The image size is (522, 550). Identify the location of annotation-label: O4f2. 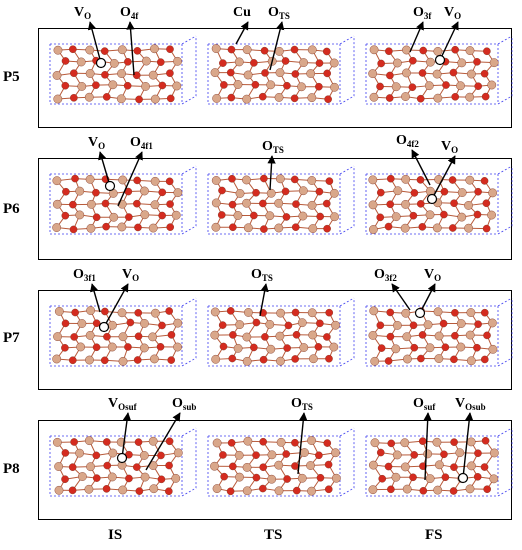
(407, 141).